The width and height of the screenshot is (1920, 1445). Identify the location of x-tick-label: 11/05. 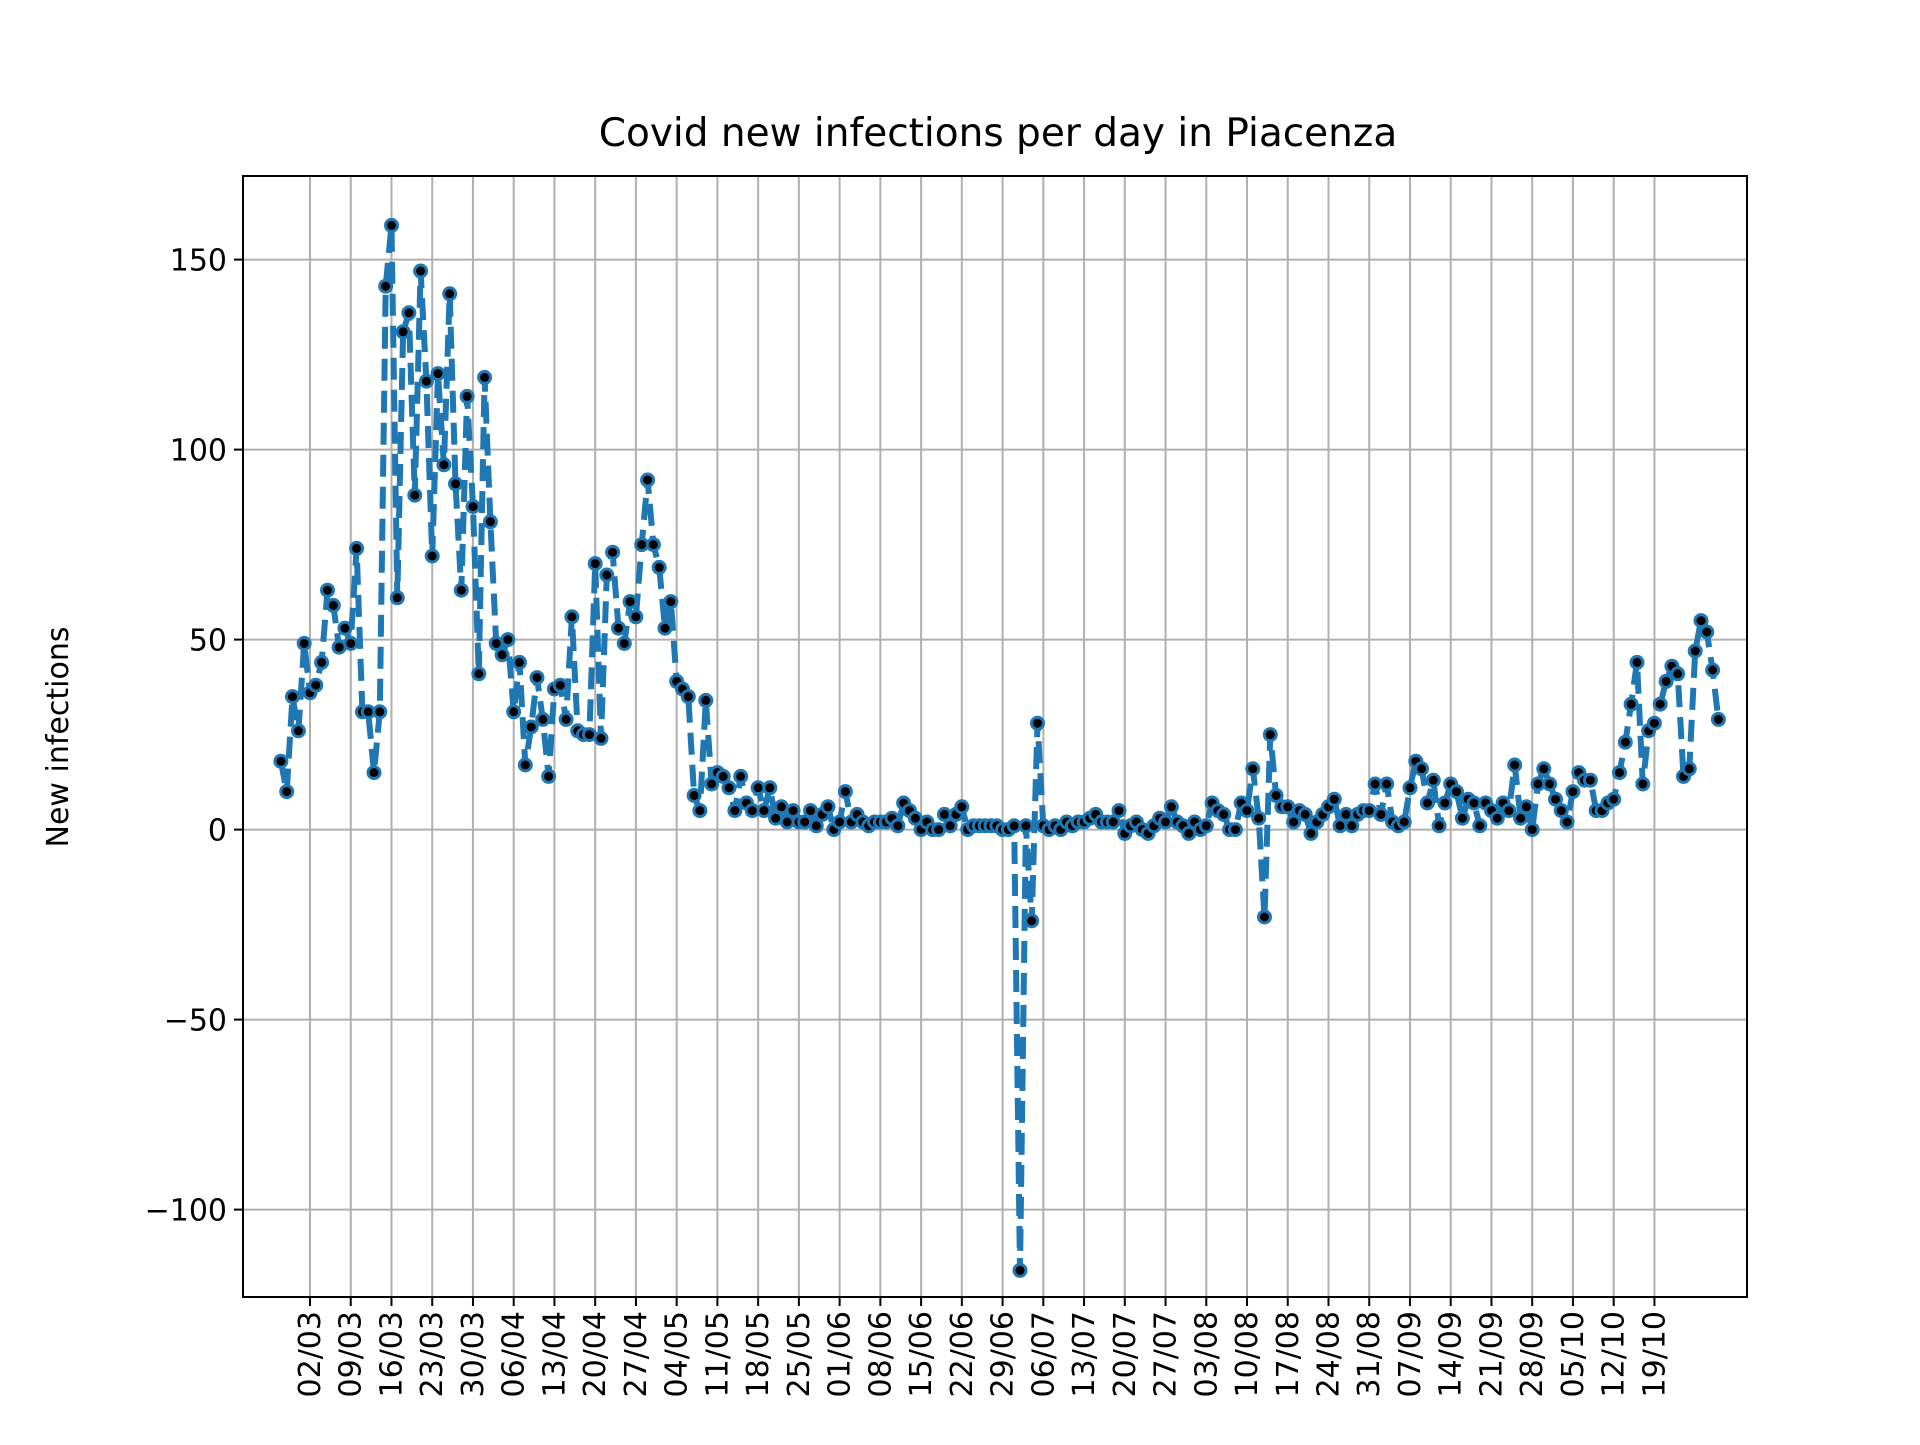
(717, 1354).